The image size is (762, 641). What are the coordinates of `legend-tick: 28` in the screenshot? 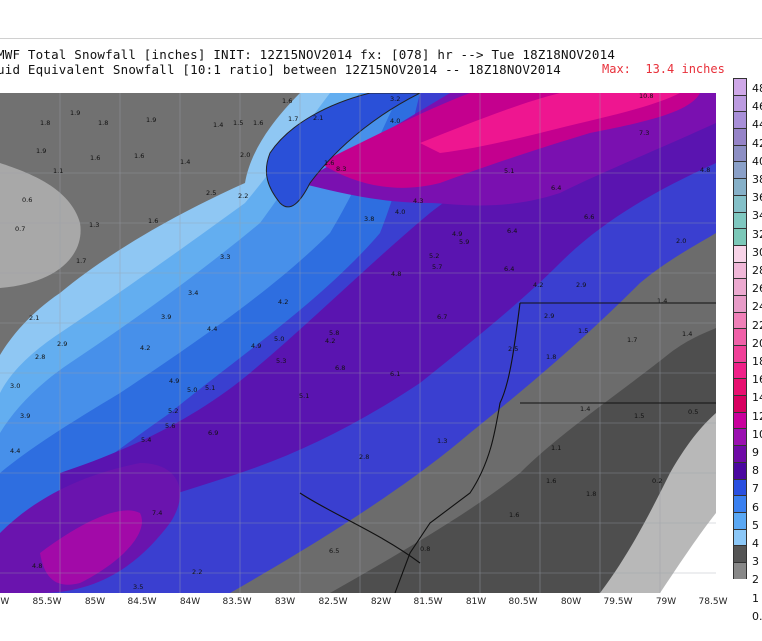 It's located at (757, 270).